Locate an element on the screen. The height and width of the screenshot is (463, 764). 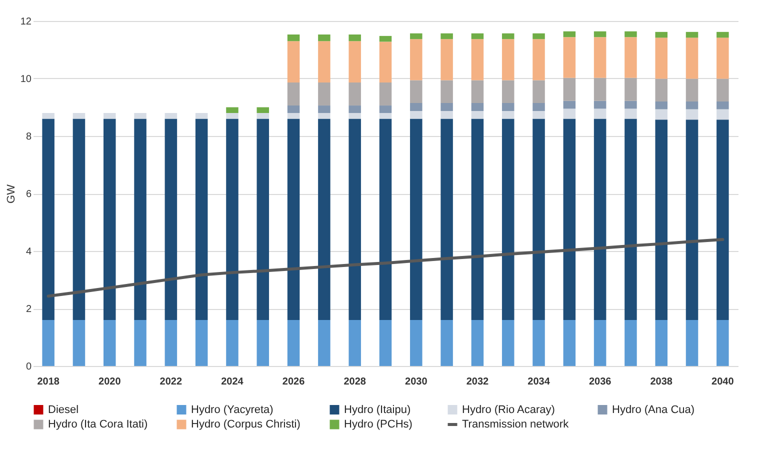
legend-label: Hydro (PCHs) is located at coordinates (378, 424).